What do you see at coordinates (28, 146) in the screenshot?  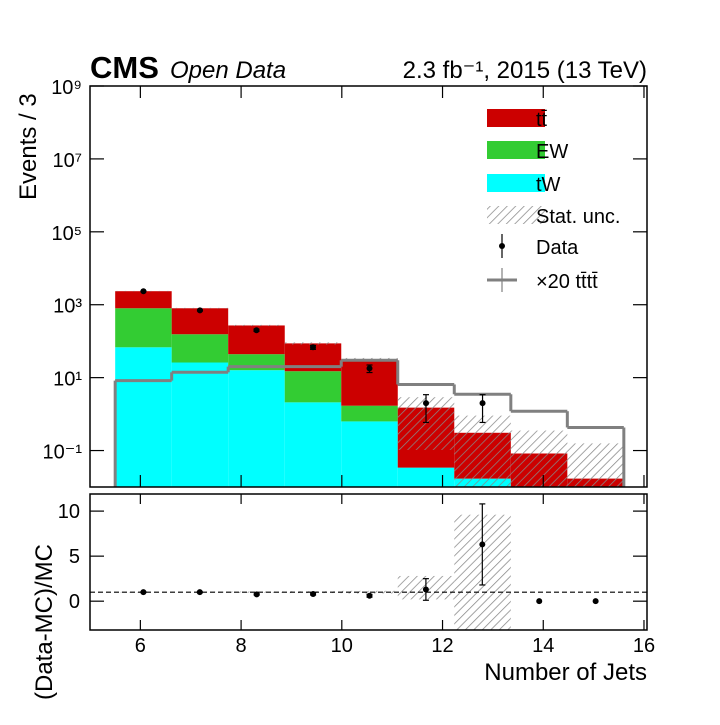 I see `y-axis-label: Events / 3` at bounding box center [28, 146].